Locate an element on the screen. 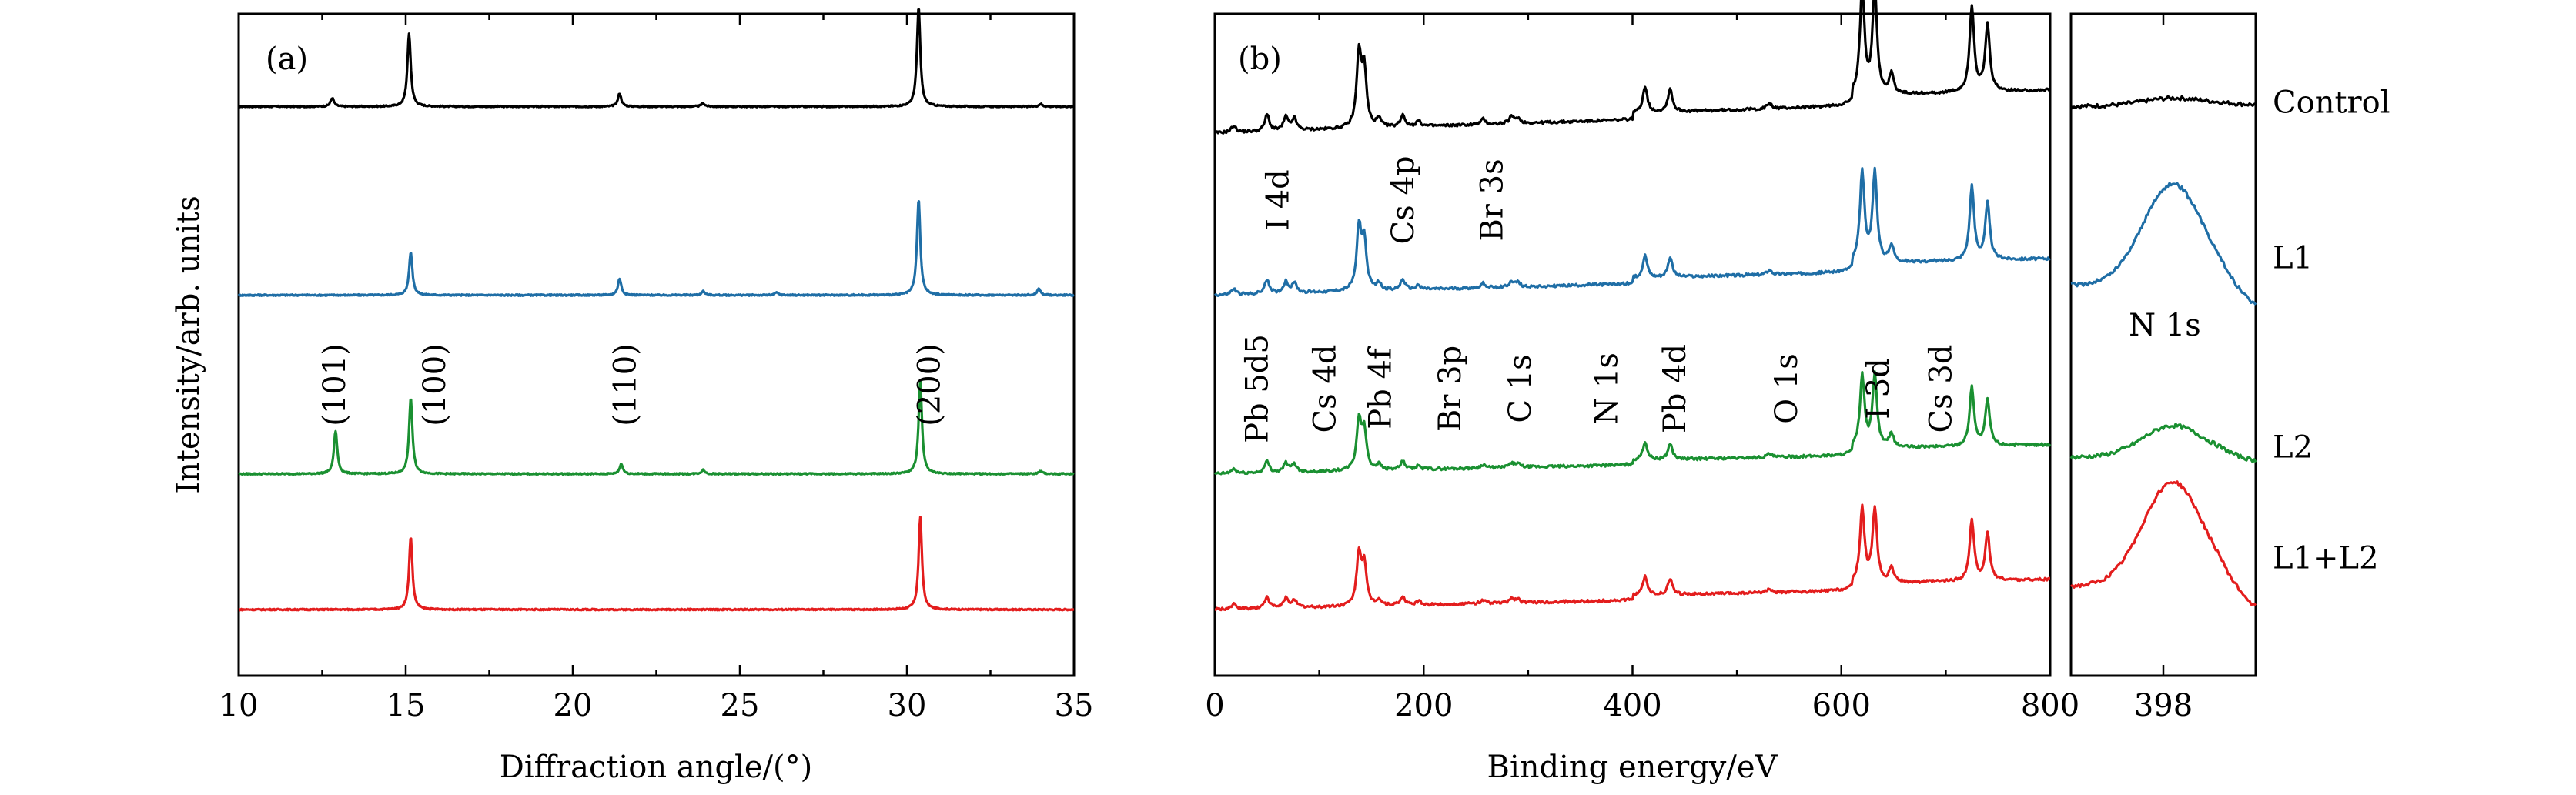 This screenshot has width=2576, height=795. panel-b-xtick-label: 200 is located at coordinates (1424, 705).